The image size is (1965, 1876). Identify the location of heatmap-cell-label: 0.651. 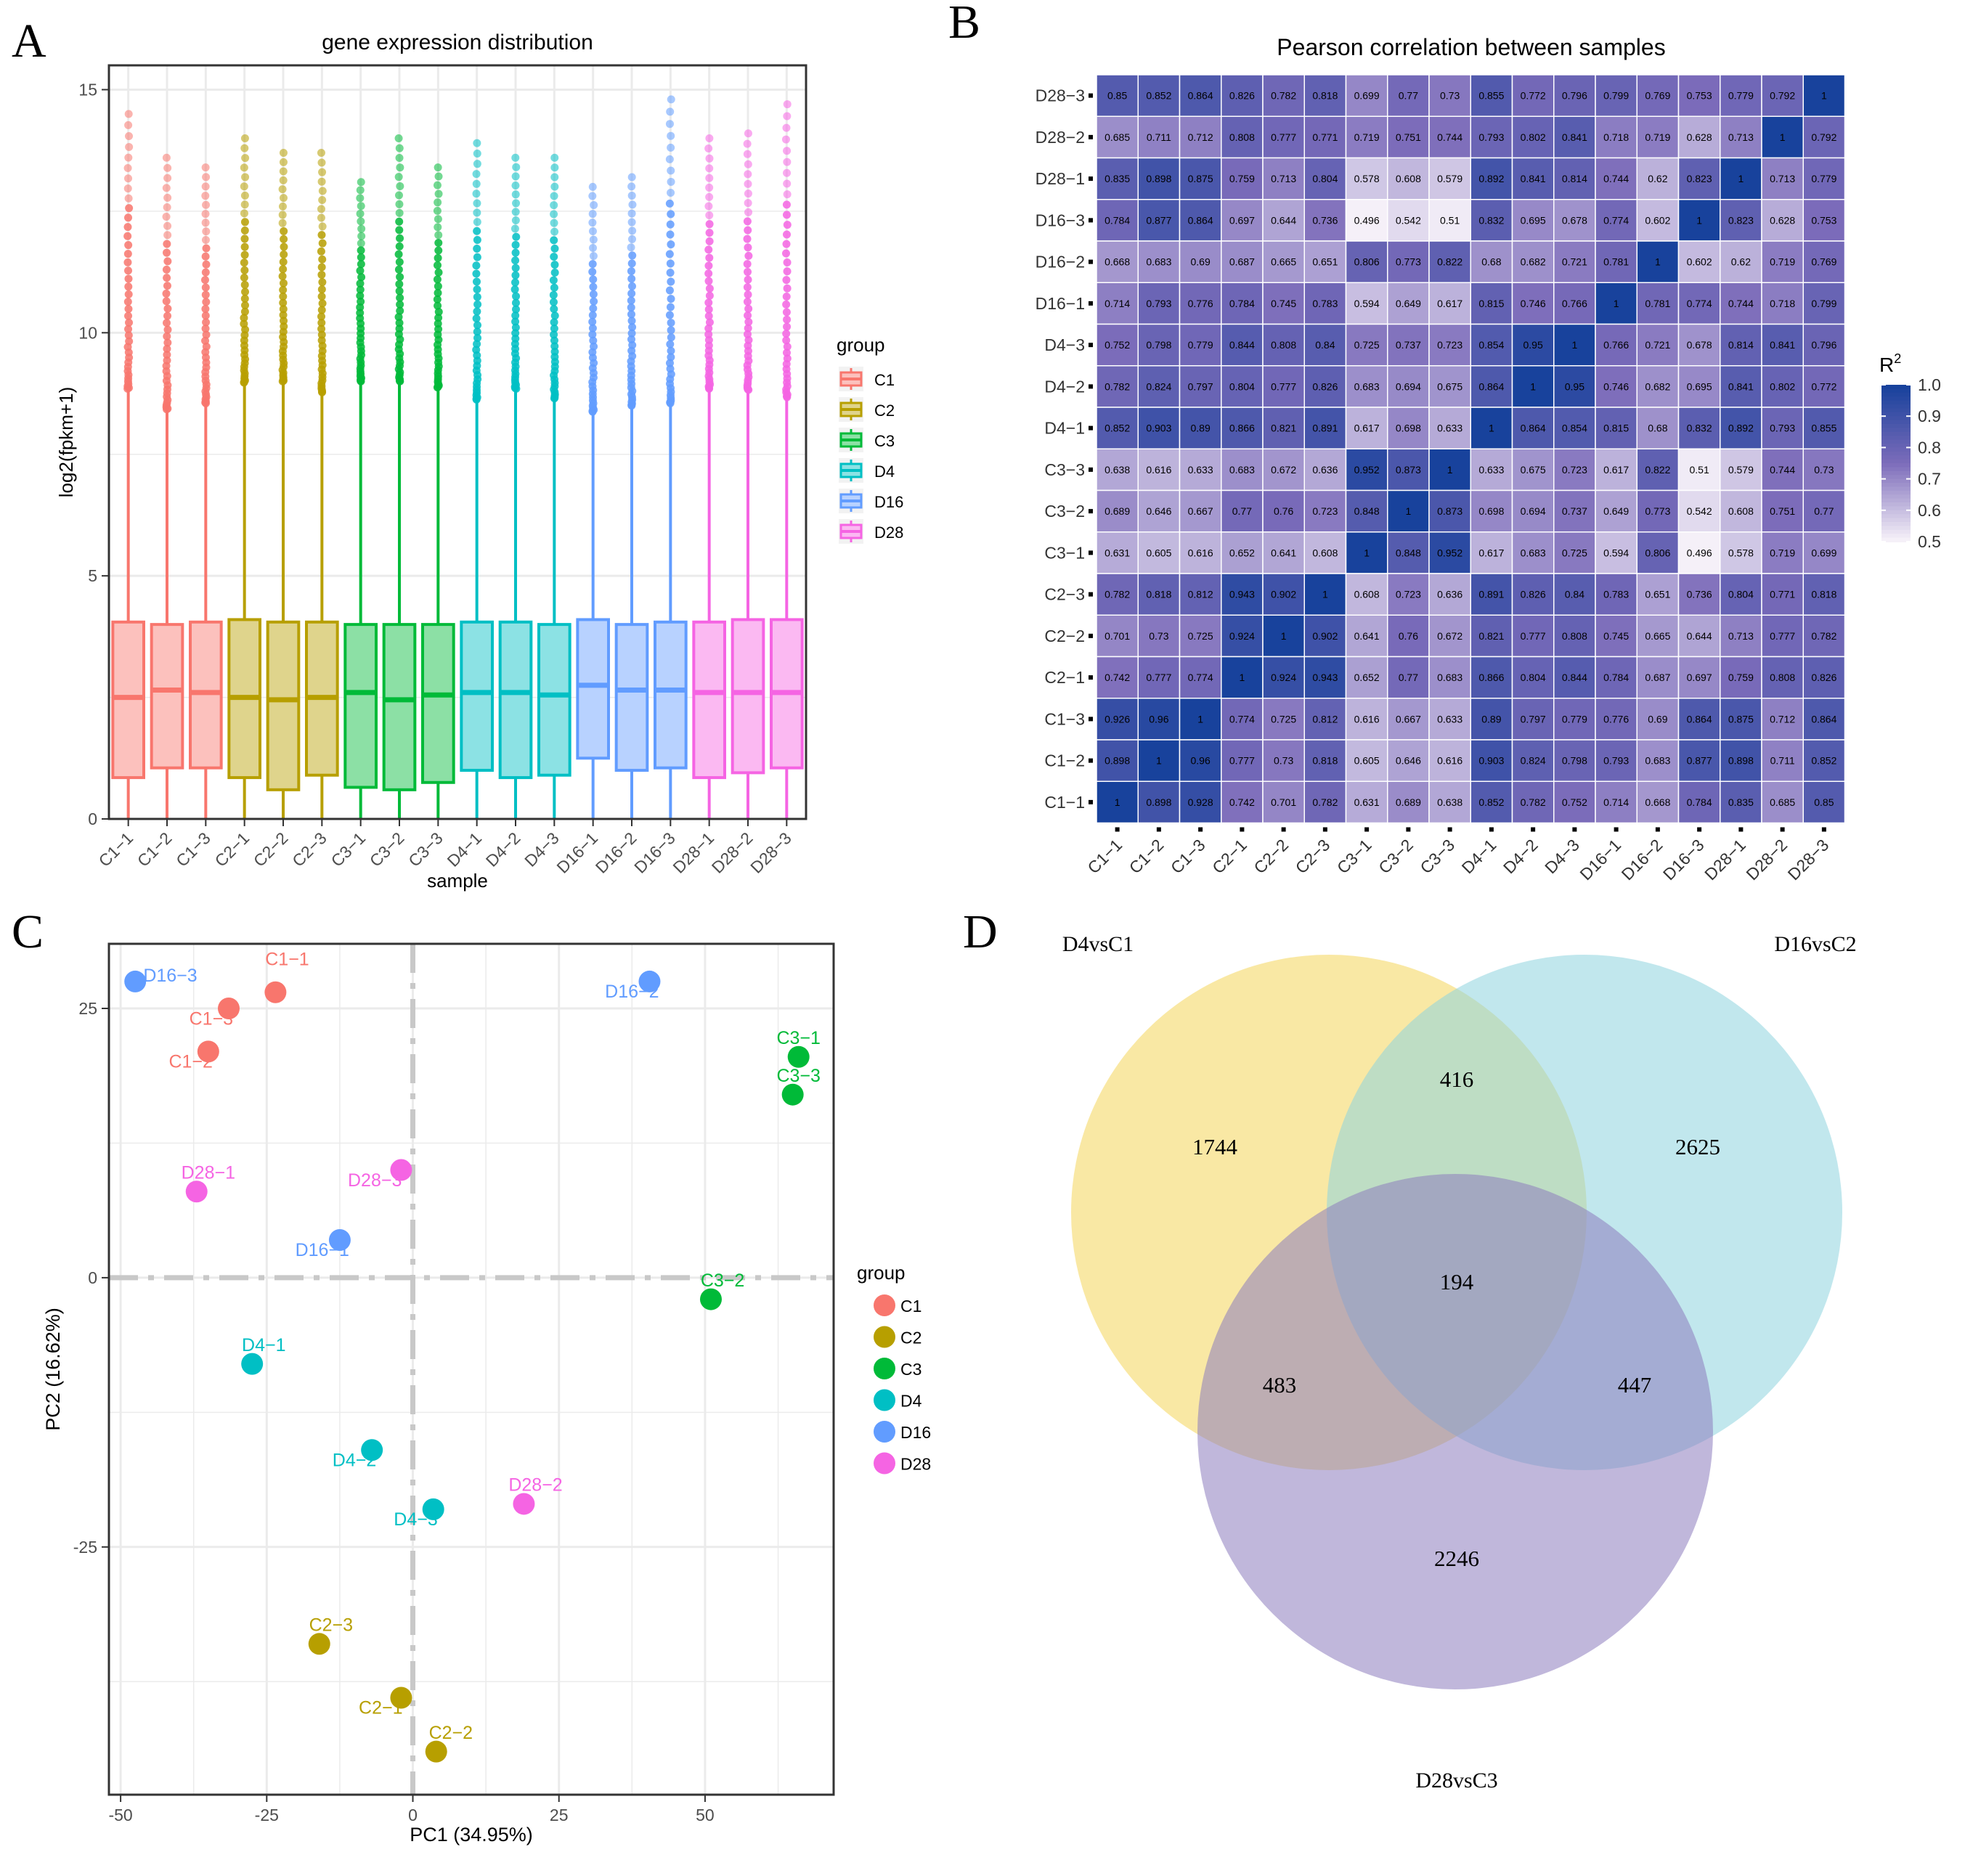
(1657, 594).